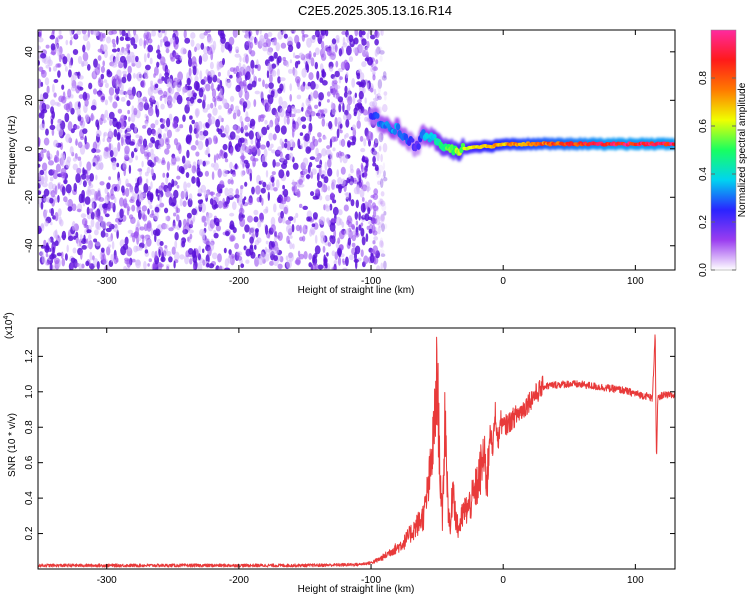  Describe the element at coordinates (371, 580) in the screenshot. I see `x-tick-label: -100` at that location.